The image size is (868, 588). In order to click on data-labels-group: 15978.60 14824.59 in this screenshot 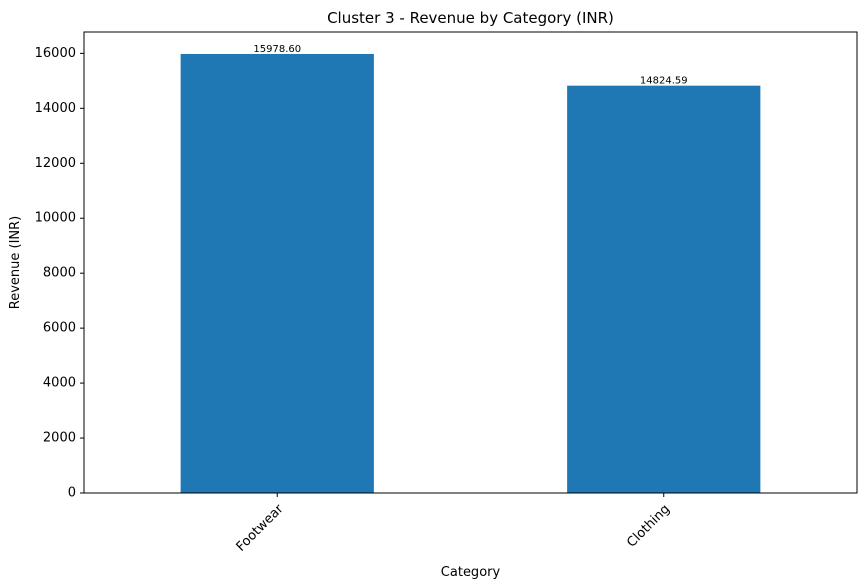, I will do `click(470, 65)`.